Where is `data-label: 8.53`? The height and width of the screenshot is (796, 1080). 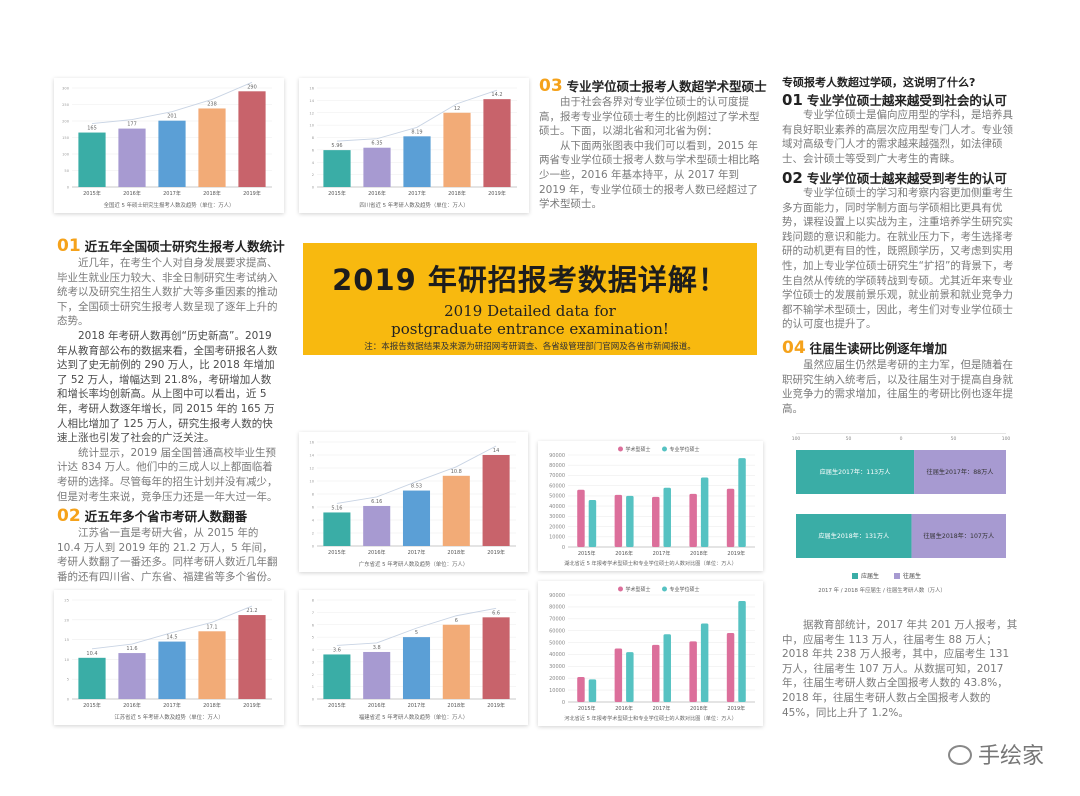
data-label: 8.53 is located at coordinates (416, 487).